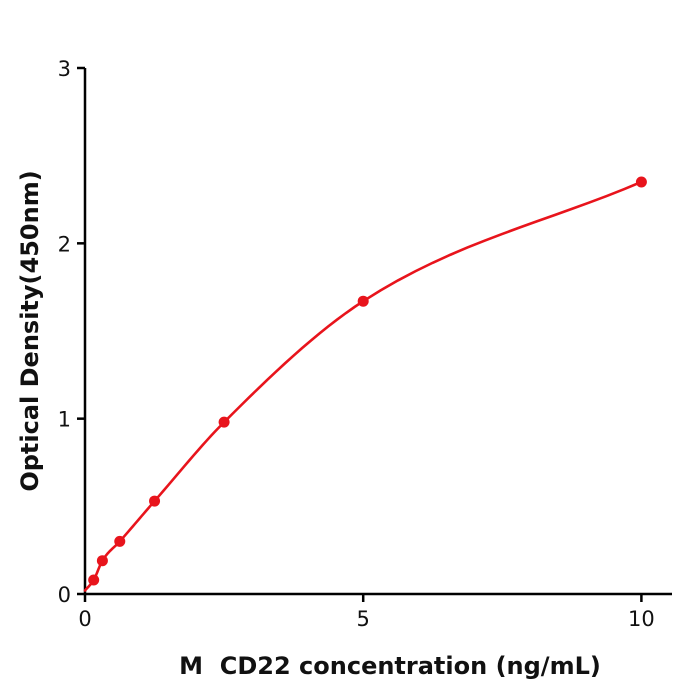  Describe the element at coordinates (64, 244) in the screenshot. I see `y-tick-label: 2` at that location.